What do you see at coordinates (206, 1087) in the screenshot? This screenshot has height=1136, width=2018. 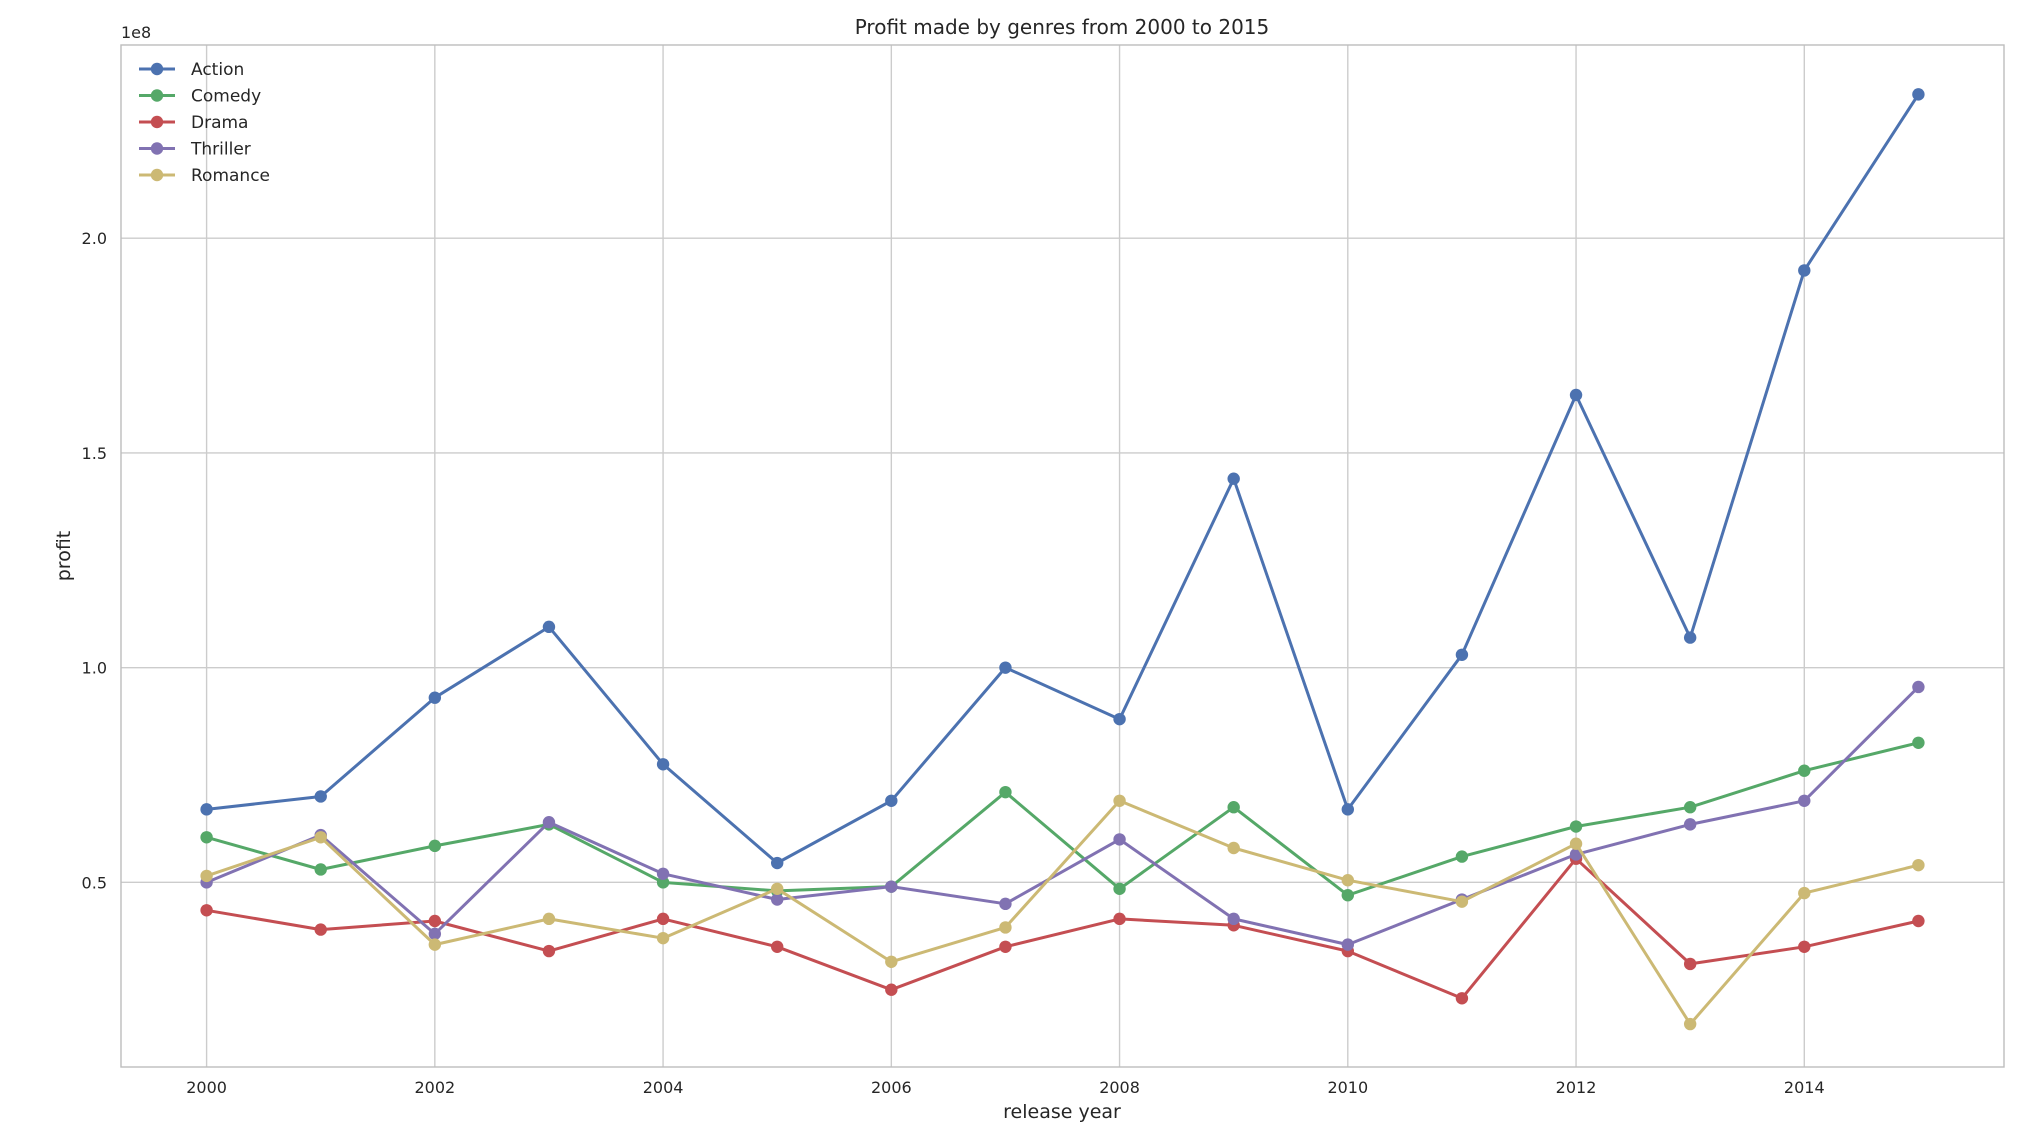 I see `x-tick-label: 2000` at bounding box center [206, 1087].